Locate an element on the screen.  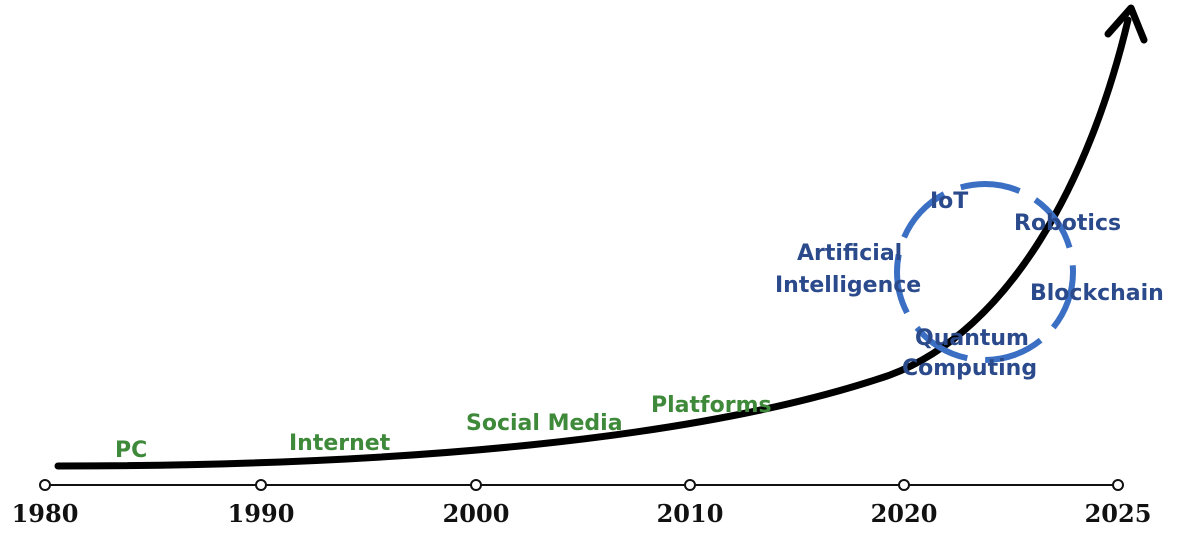
tick-2010 is located at coordinates (690, 485).